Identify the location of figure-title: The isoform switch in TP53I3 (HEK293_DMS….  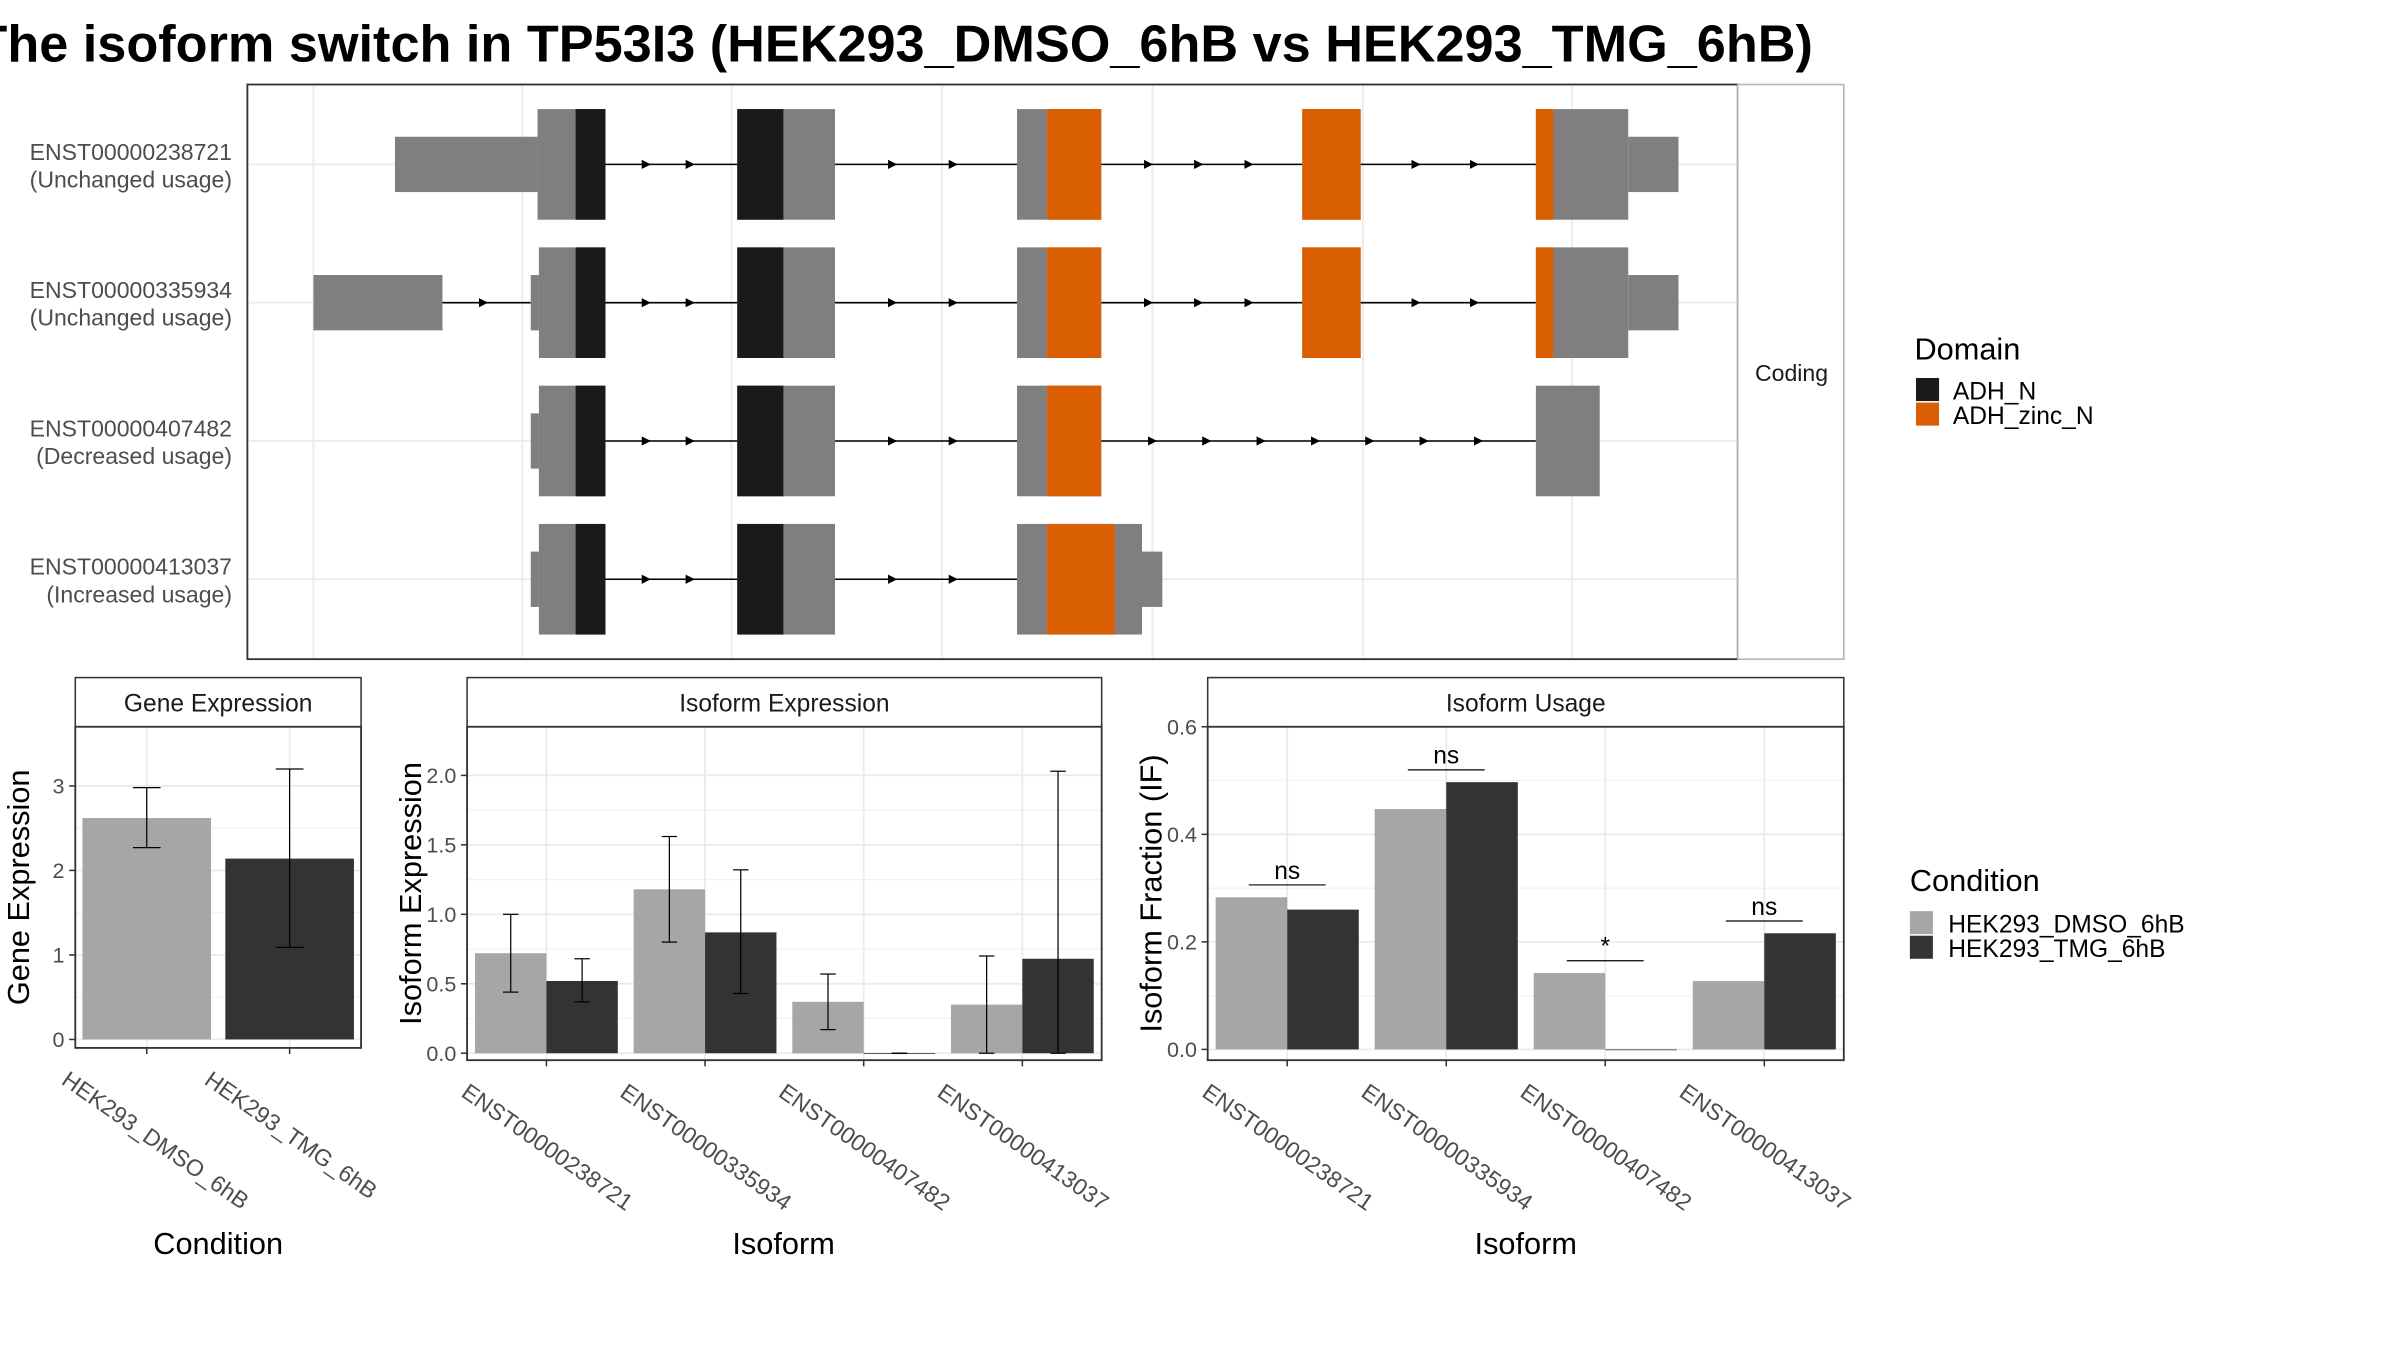
(906, 44).